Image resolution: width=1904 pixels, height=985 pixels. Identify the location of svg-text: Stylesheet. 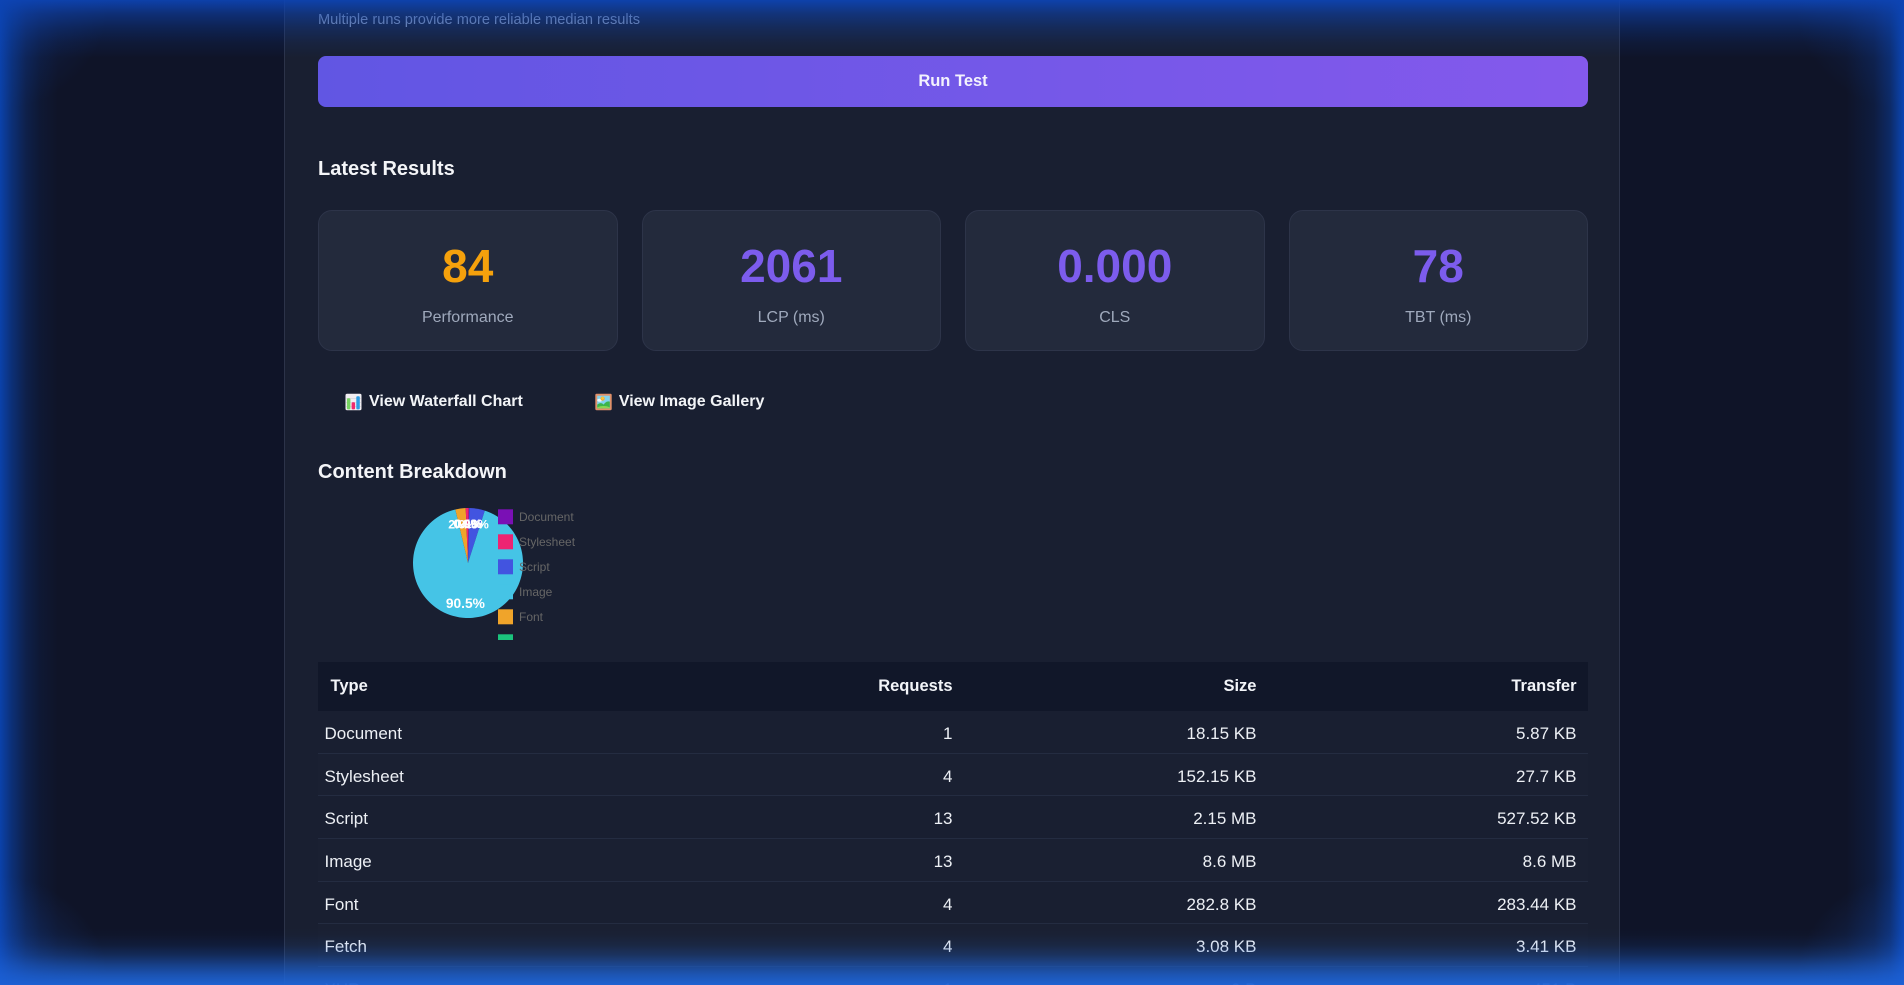
(547, 542).